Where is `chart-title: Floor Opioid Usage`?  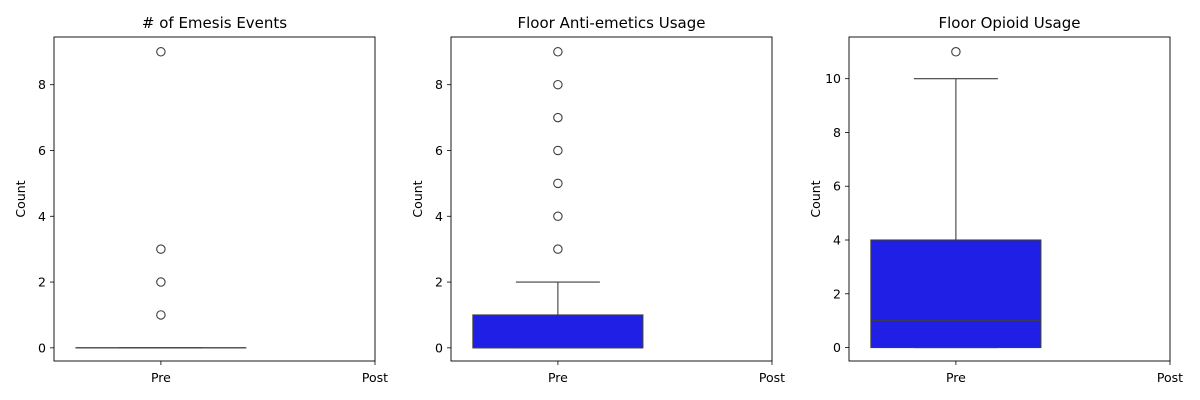 chart-title: Floor Opioid Usage is located at coordinates (1010, 23).